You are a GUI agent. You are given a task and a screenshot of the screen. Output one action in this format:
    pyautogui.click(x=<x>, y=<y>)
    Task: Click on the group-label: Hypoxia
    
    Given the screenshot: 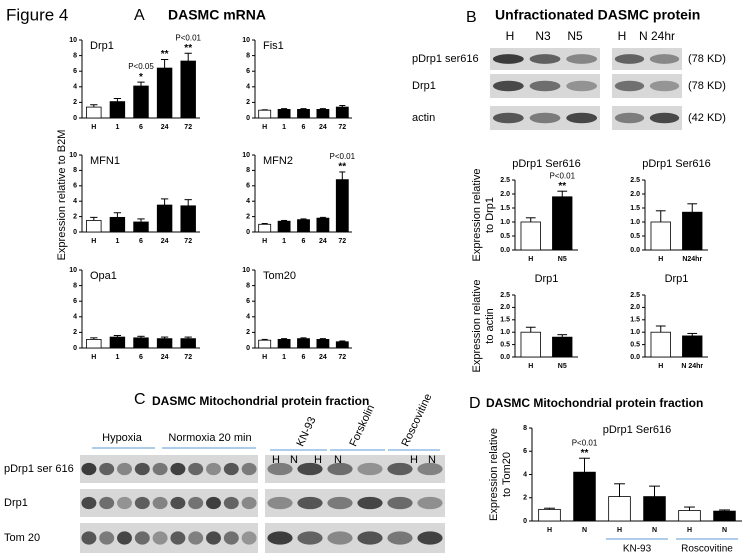 What is the action you would take?
    pyautogui.click(x=122, y=438)
    